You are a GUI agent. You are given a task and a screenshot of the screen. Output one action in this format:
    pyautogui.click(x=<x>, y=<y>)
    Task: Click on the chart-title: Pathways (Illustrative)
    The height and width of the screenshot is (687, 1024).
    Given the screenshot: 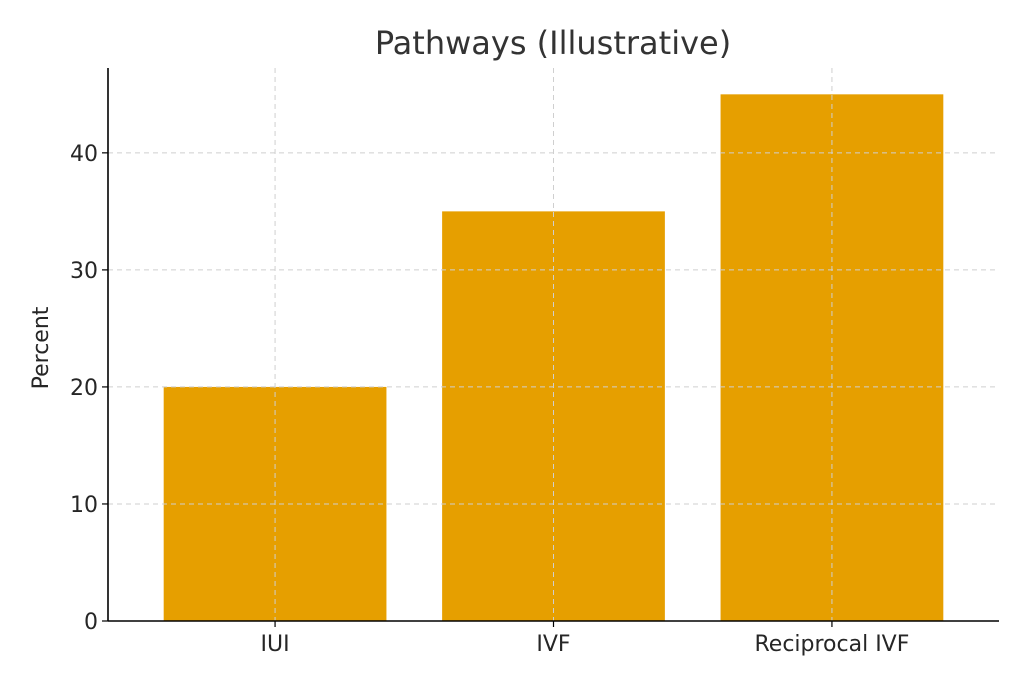 What is the action you would take?
    pyautogui.click(x=553, y=43)
    